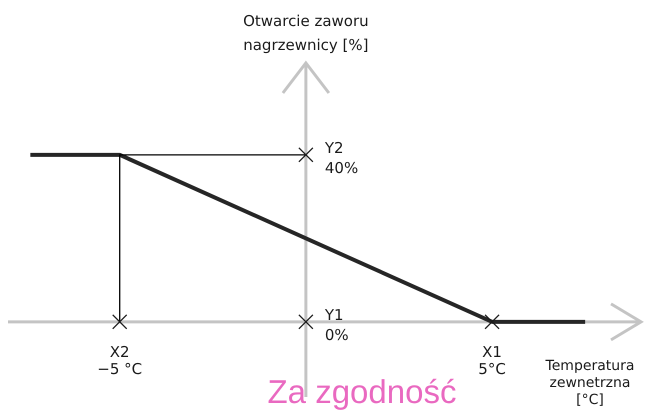  What do you see at coordinates (492, 351) in the screenshot?
I see `annotation: X1` at bounding box center [492, 351].